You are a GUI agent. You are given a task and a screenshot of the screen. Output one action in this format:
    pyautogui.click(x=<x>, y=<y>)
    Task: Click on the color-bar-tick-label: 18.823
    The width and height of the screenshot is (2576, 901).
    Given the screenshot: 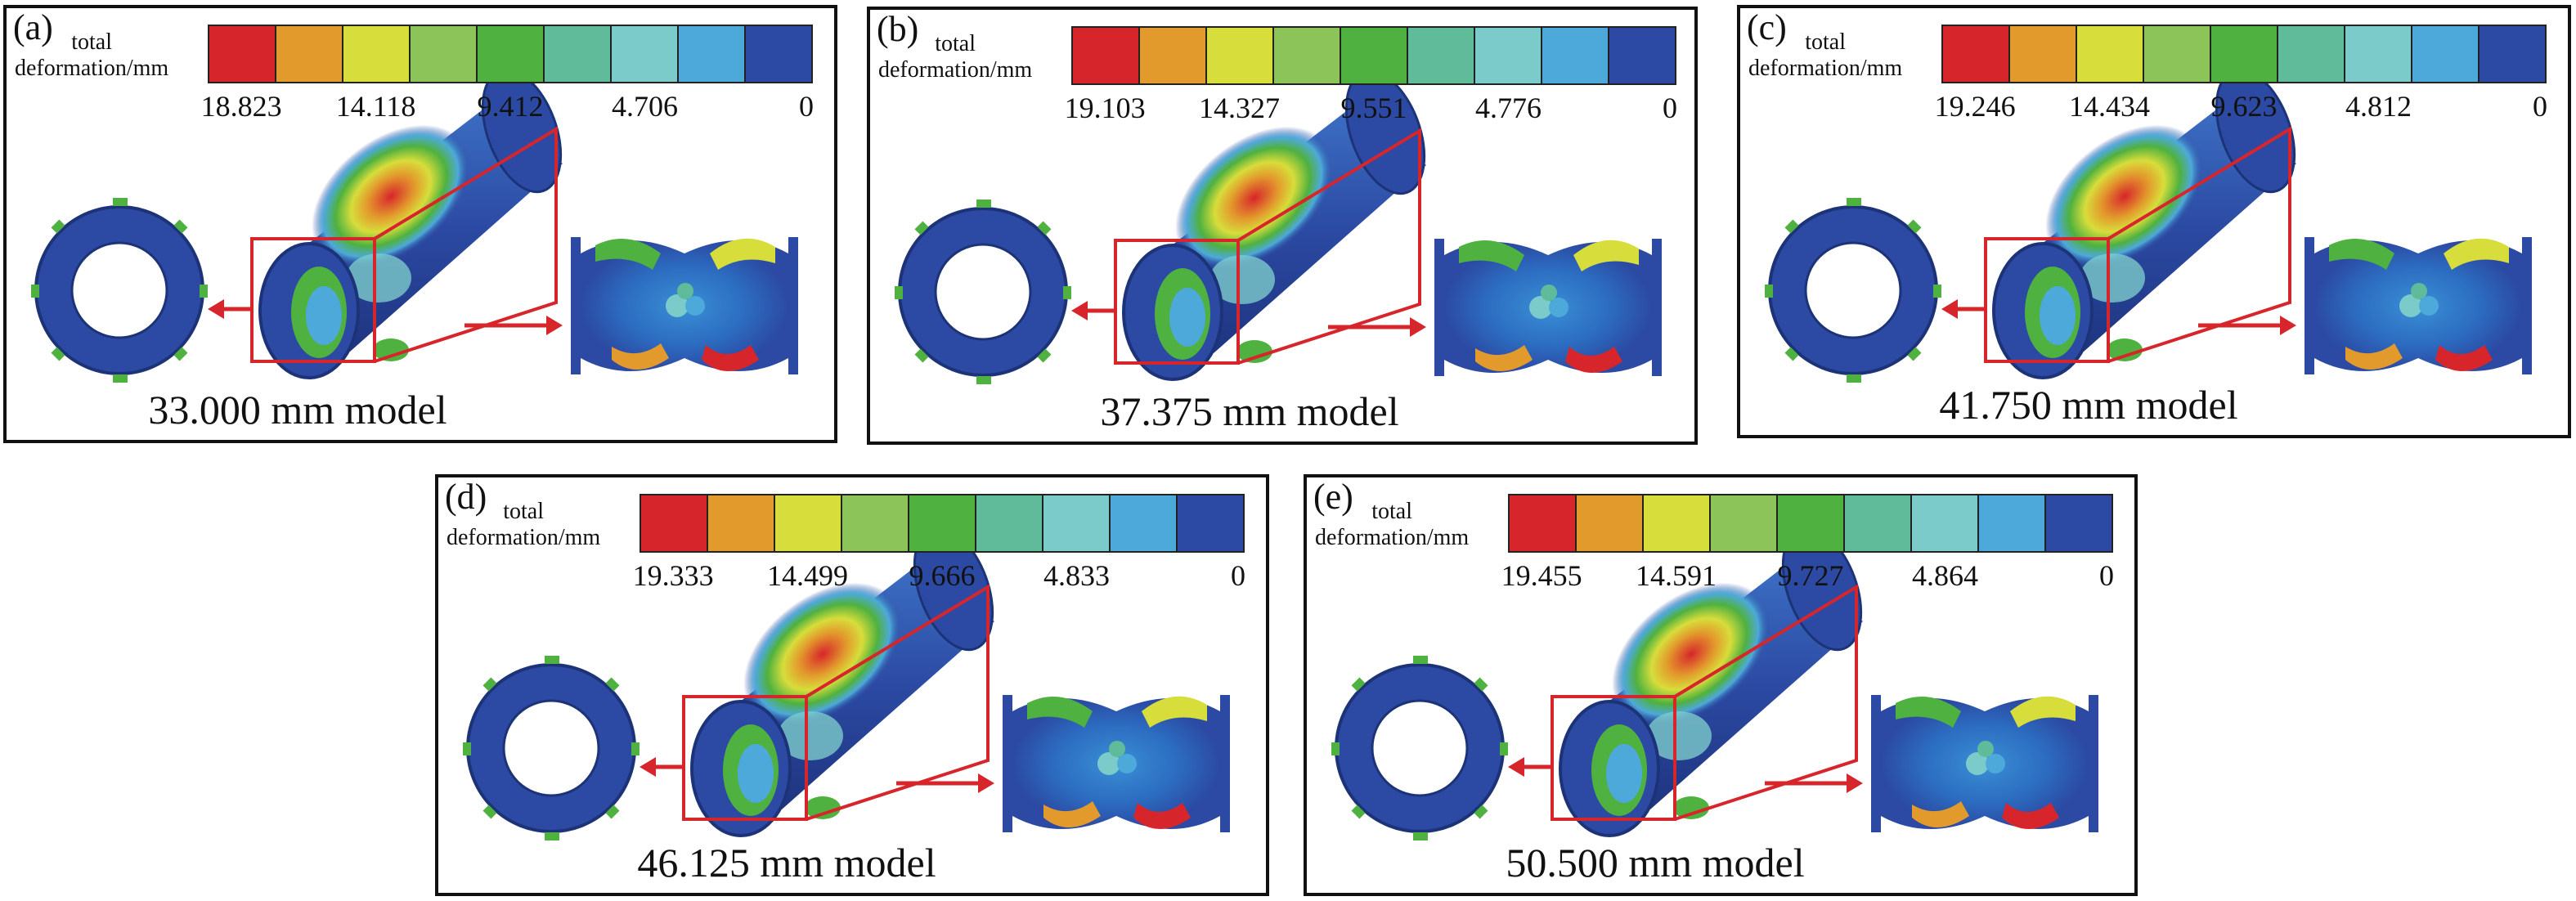 What is the action you would take?
    pyautogui.click(x=241, y=106)
    